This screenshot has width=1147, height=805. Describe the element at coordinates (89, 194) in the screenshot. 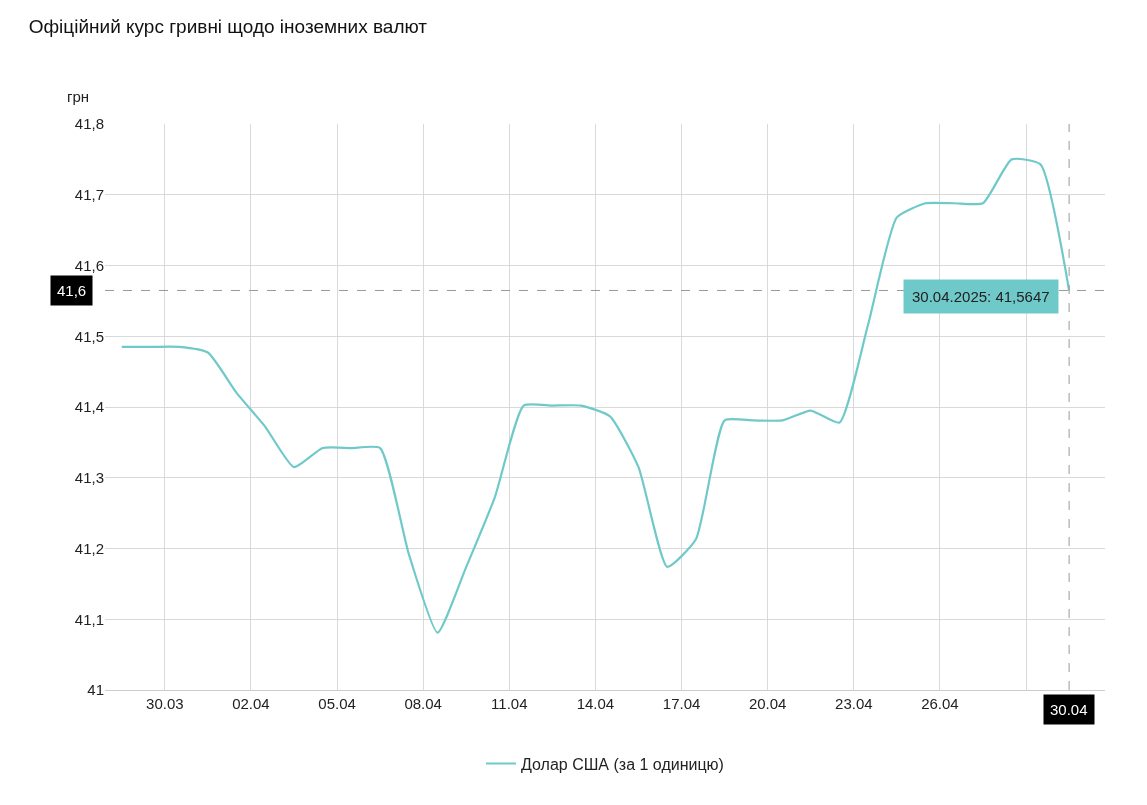

I see `y-tick-label: 41,7` at that location.